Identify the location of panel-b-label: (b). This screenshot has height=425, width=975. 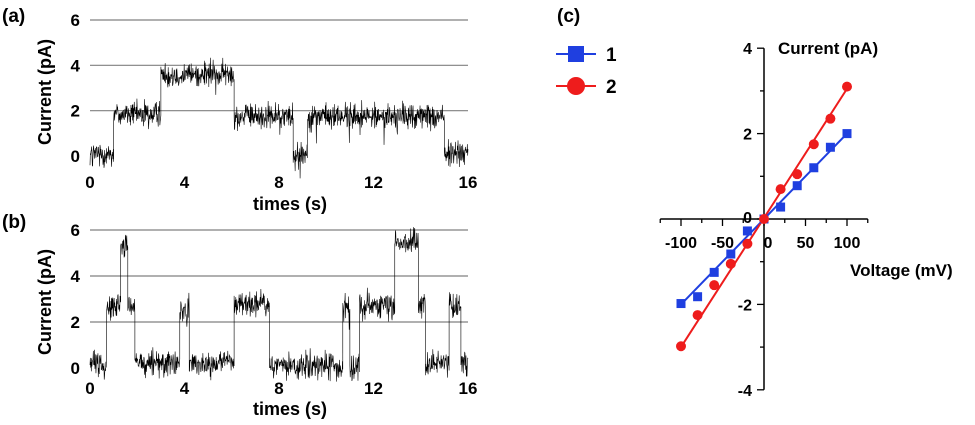
(14, 222).